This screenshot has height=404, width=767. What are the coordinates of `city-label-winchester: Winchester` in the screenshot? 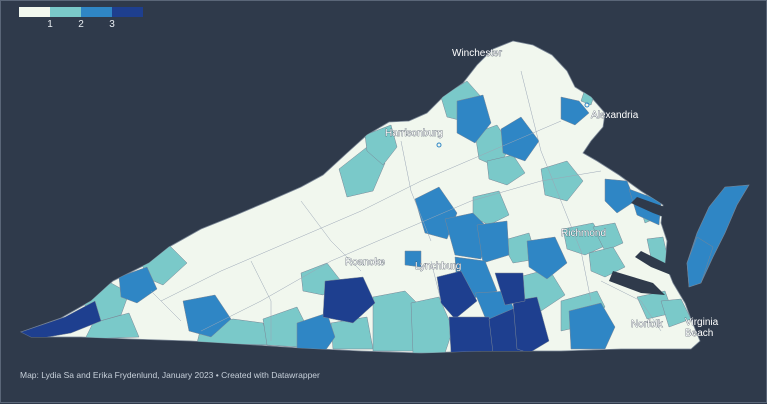 It's located at (477, 53).